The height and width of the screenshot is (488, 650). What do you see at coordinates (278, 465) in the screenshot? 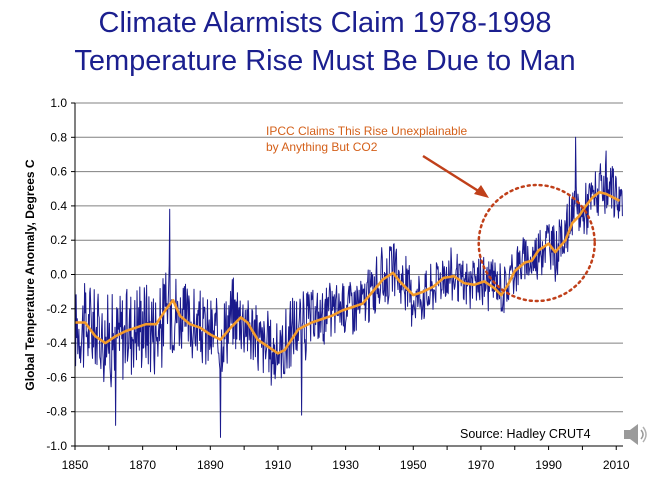
I see `x-tick-label: 1910` at bounding box center [278, 465].